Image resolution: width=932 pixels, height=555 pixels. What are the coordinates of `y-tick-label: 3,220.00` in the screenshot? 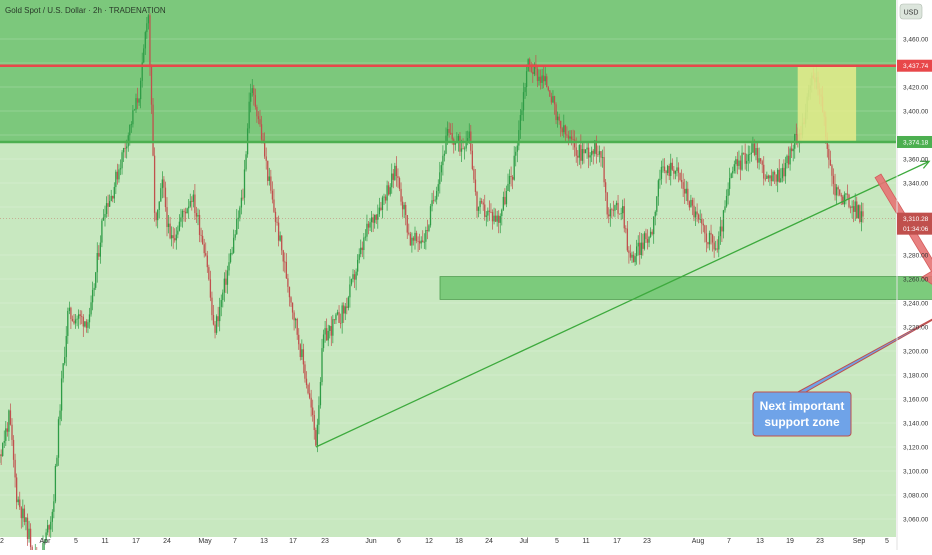 It's located at (916, 328).